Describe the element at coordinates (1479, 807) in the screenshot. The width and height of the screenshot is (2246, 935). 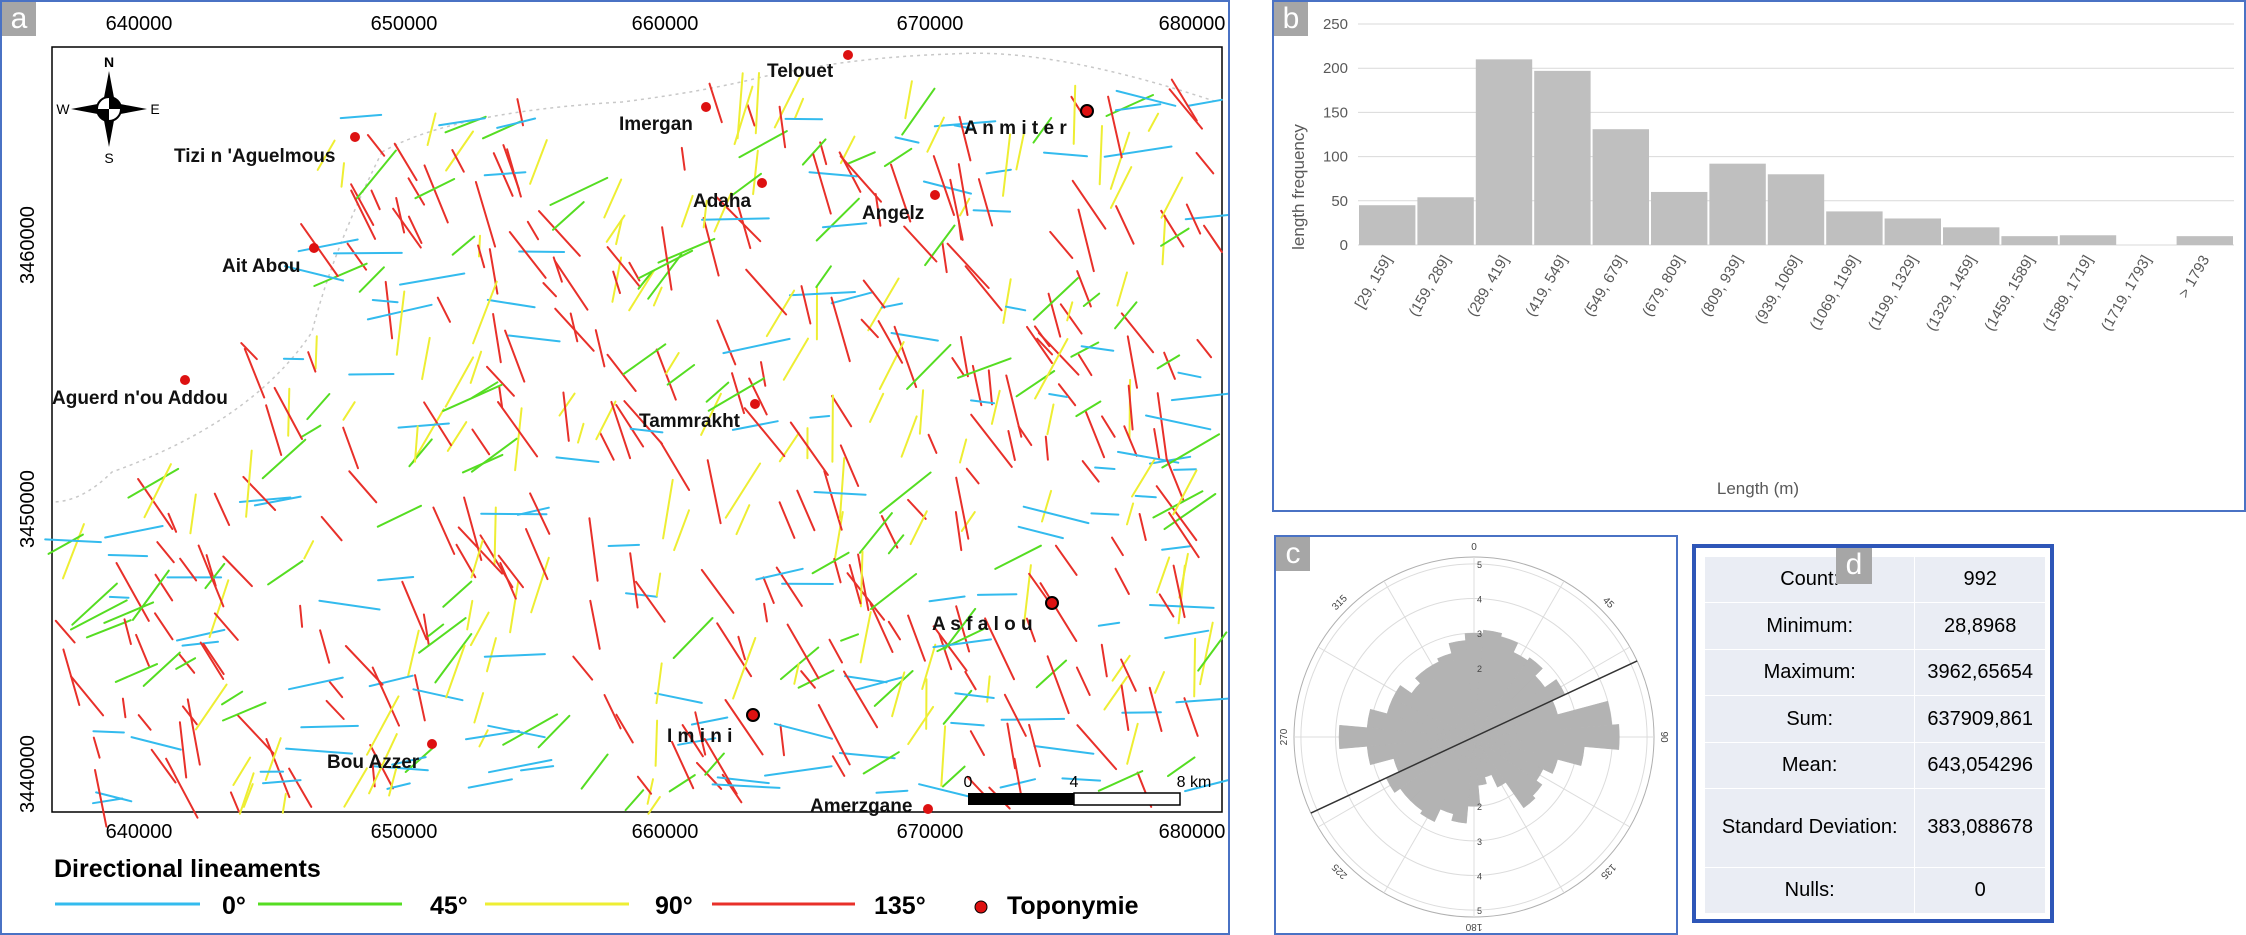
I see `rose-radial-label: 2` at that location.